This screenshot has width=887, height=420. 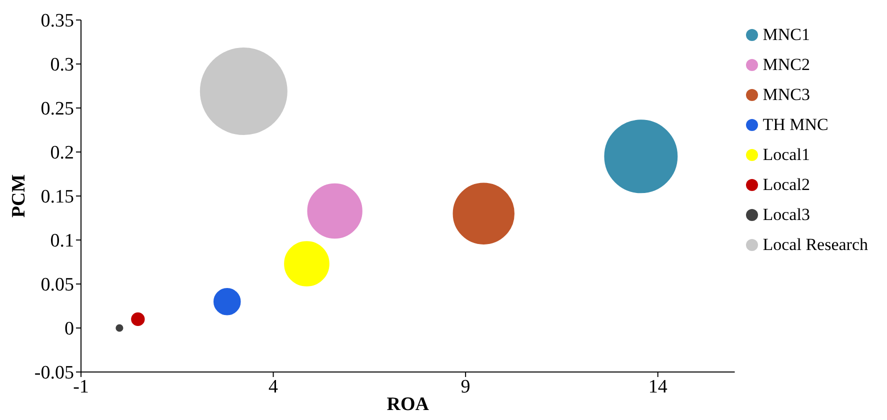 What do you see at coordinates (408, 404) in the screenshot?
I see `x-axis-title: ROA` at bounding box center [408, 404].